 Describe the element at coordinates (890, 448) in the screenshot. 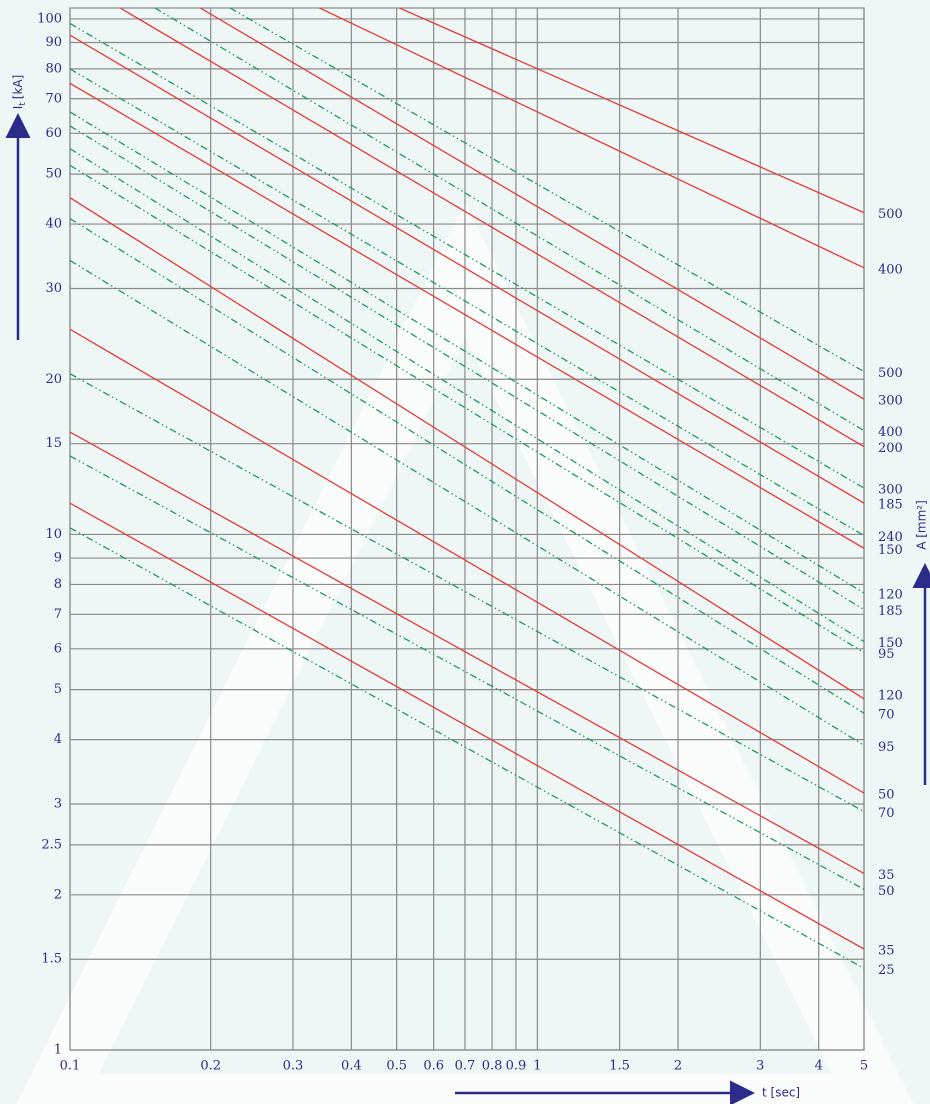

I see `section-label: 200` at that location.